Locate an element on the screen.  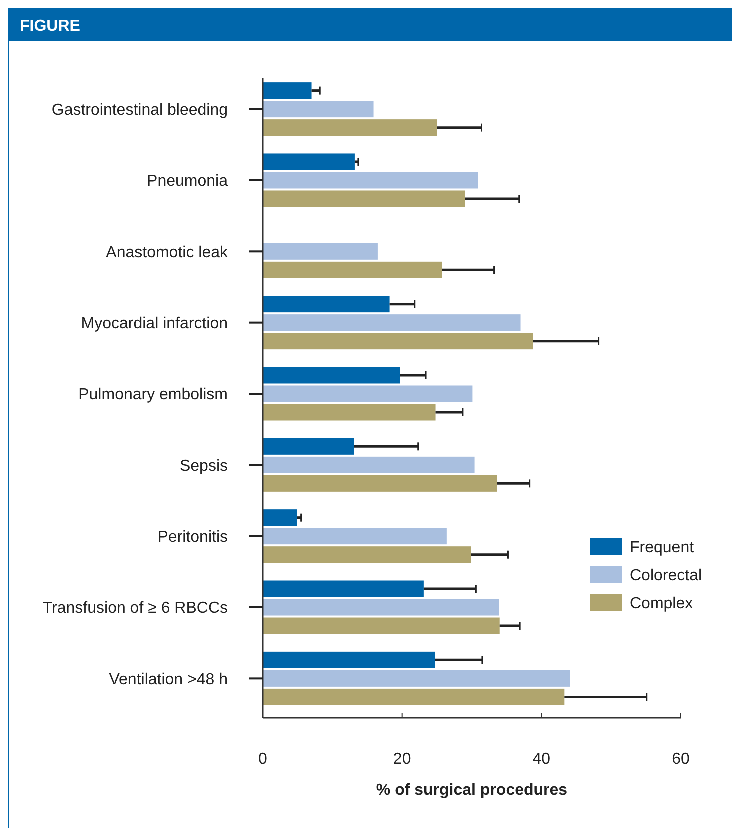
x-tick-label: 40 is located at coordinates (541, 759).